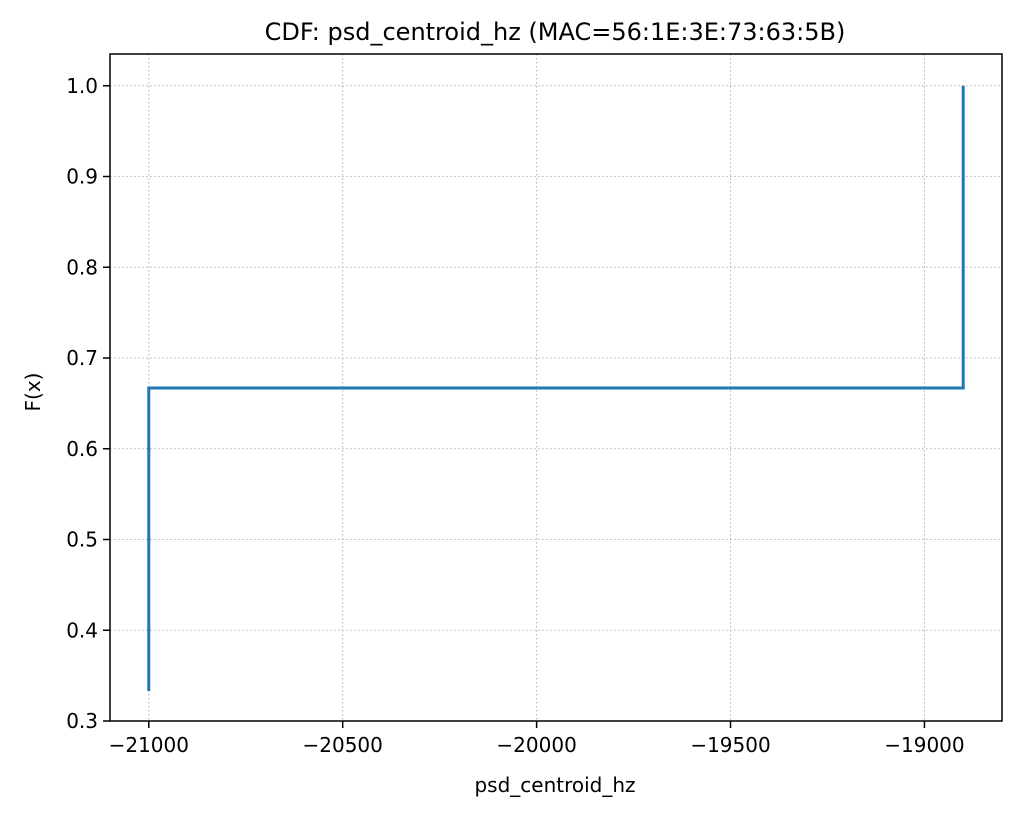 Image resolution: width=1020 pixels, height=820 pixels. What do you see at coordinates (82, 540) in the screenshot?
I see `y-tick-label: 0.5` at bounding box center [82, 540].